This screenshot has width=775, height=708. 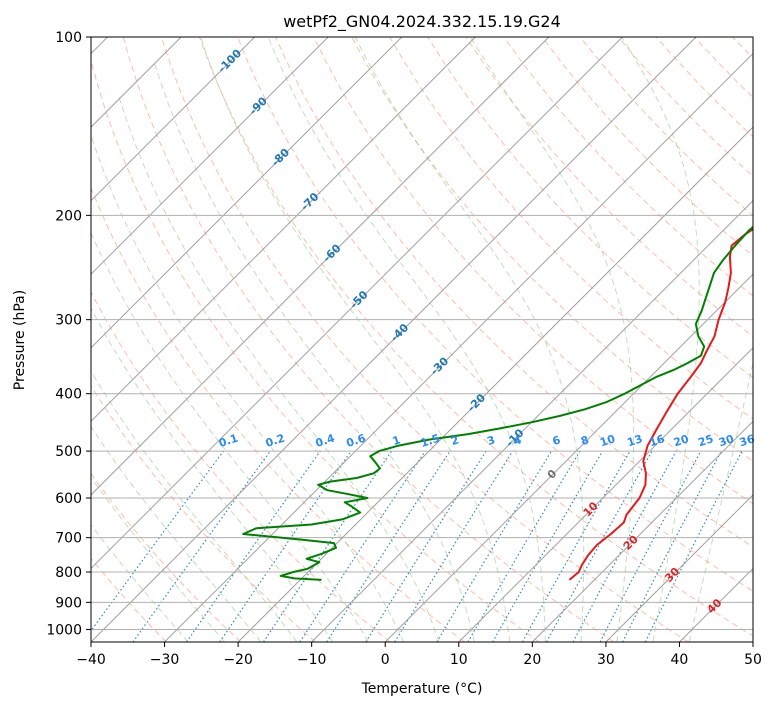 I want to click on mixing-ratio-label: 2, so click(x=454, y=440).